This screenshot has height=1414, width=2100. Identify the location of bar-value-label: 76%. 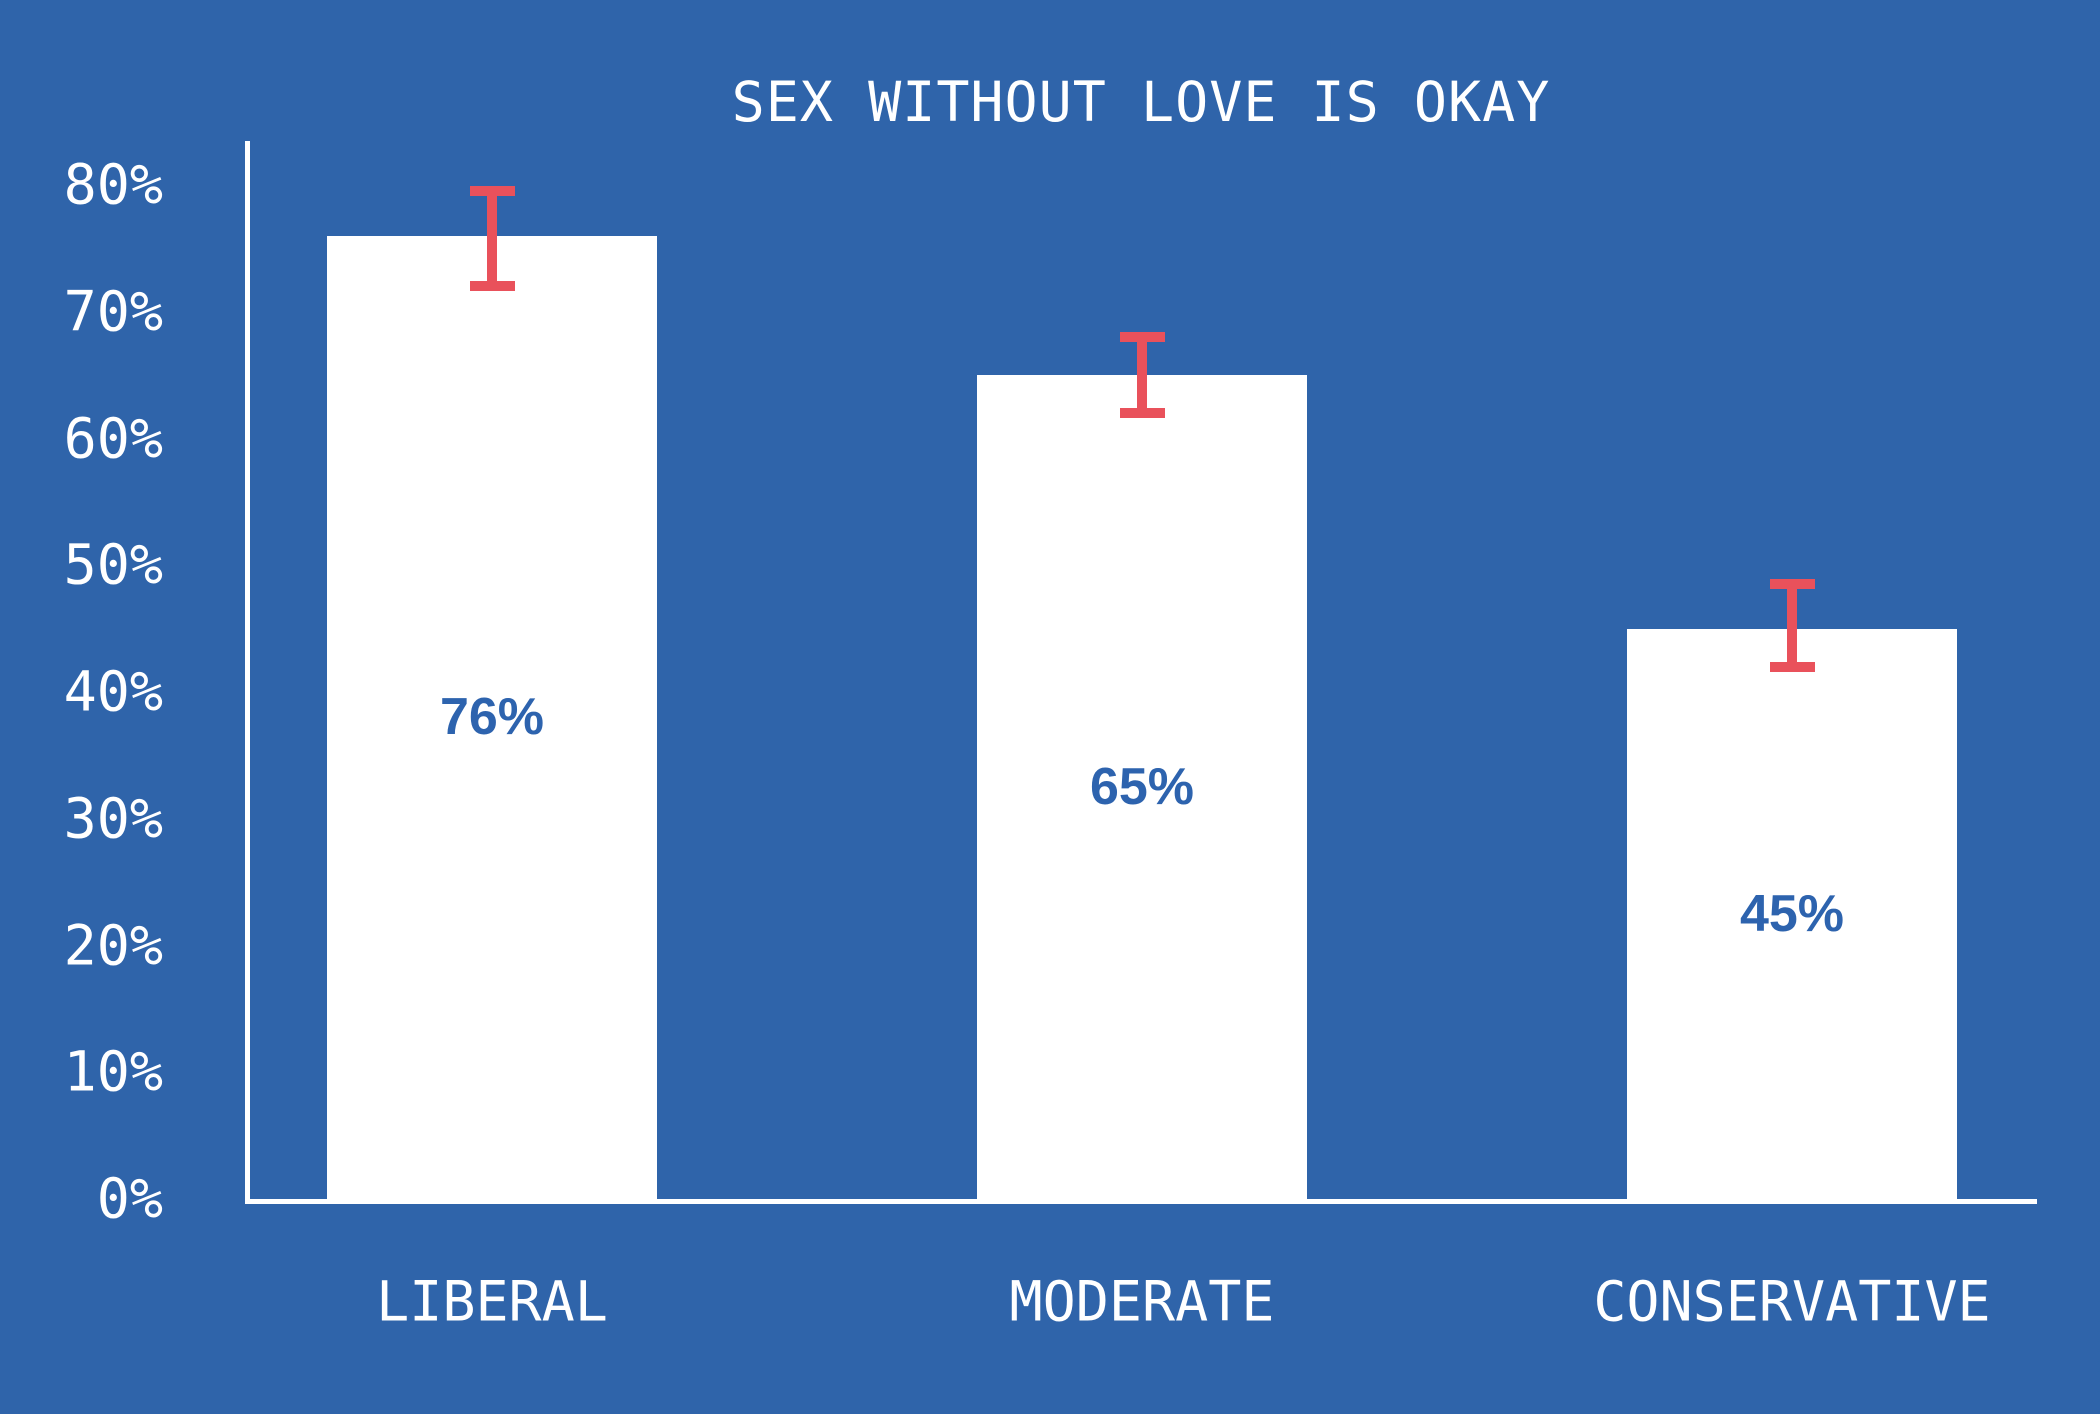
(492, 717).